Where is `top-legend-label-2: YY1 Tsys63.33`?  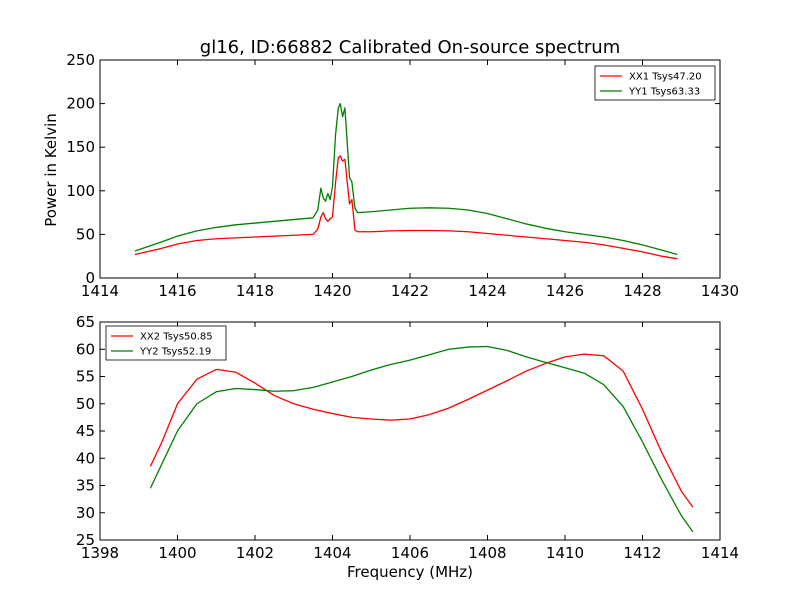
top-legend-label-2: YY1 Tsys63.33 is located at coordinates (664, 92).